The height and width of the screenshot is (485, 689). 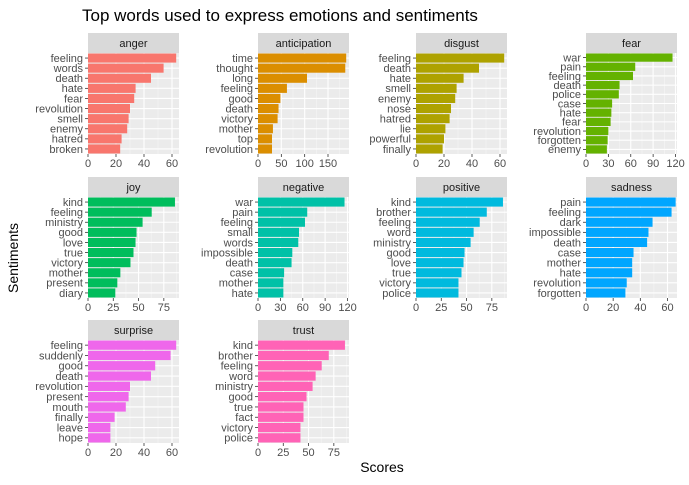 What do you see at coordinates (73, 203) in the screenshot?
I see `category-label: kind` at bounding box center [73, 203].